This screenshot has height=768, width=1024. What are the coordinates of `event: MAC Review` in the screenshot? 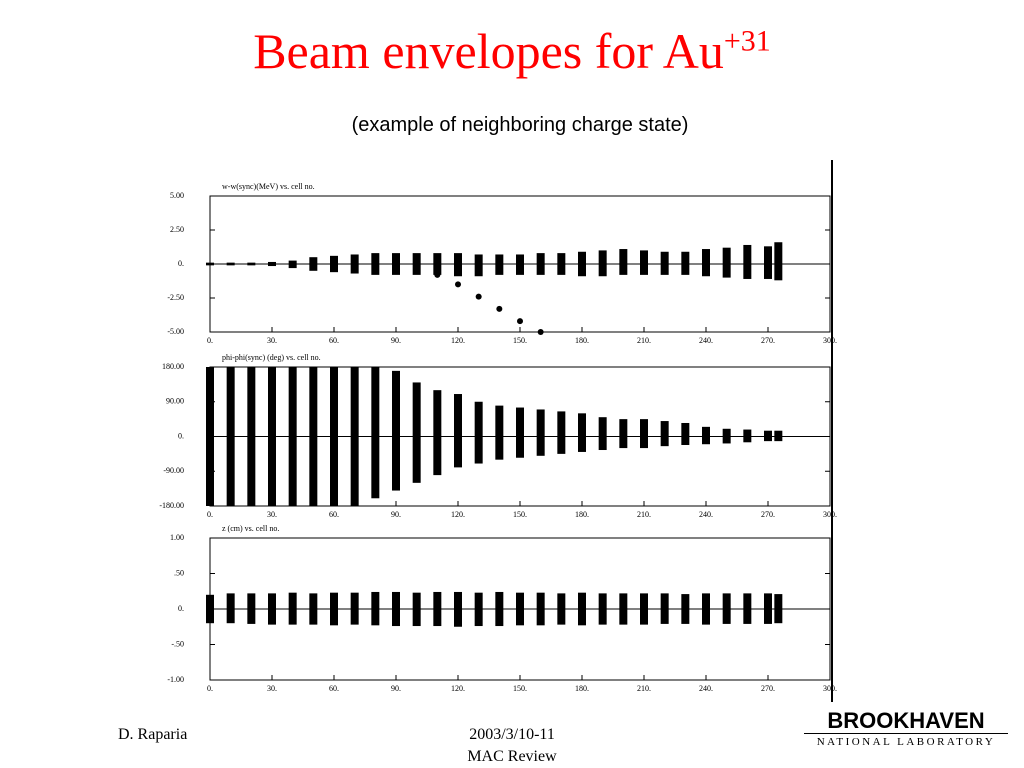 It's located at (512, 756).